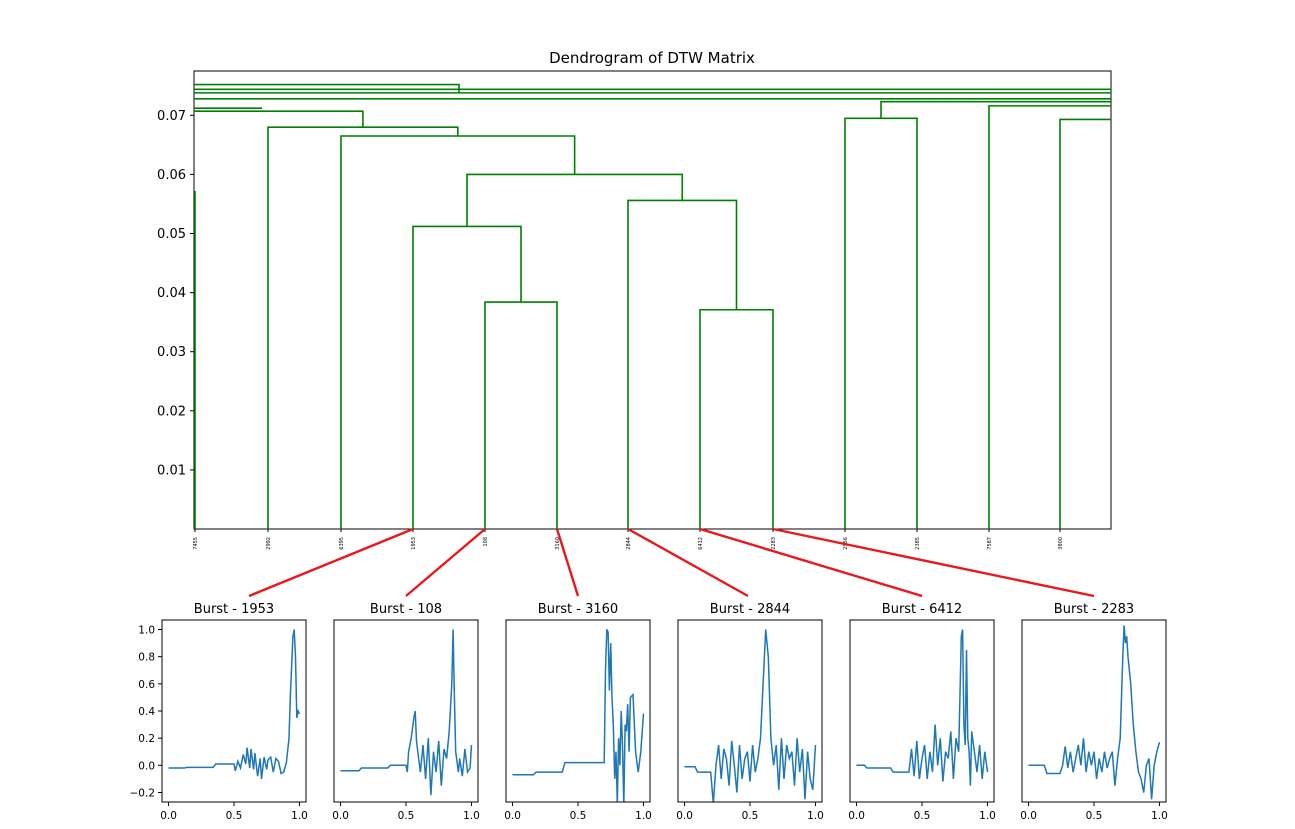  I want to click on burst-ytick-label: −0.2, so click(143, 793).